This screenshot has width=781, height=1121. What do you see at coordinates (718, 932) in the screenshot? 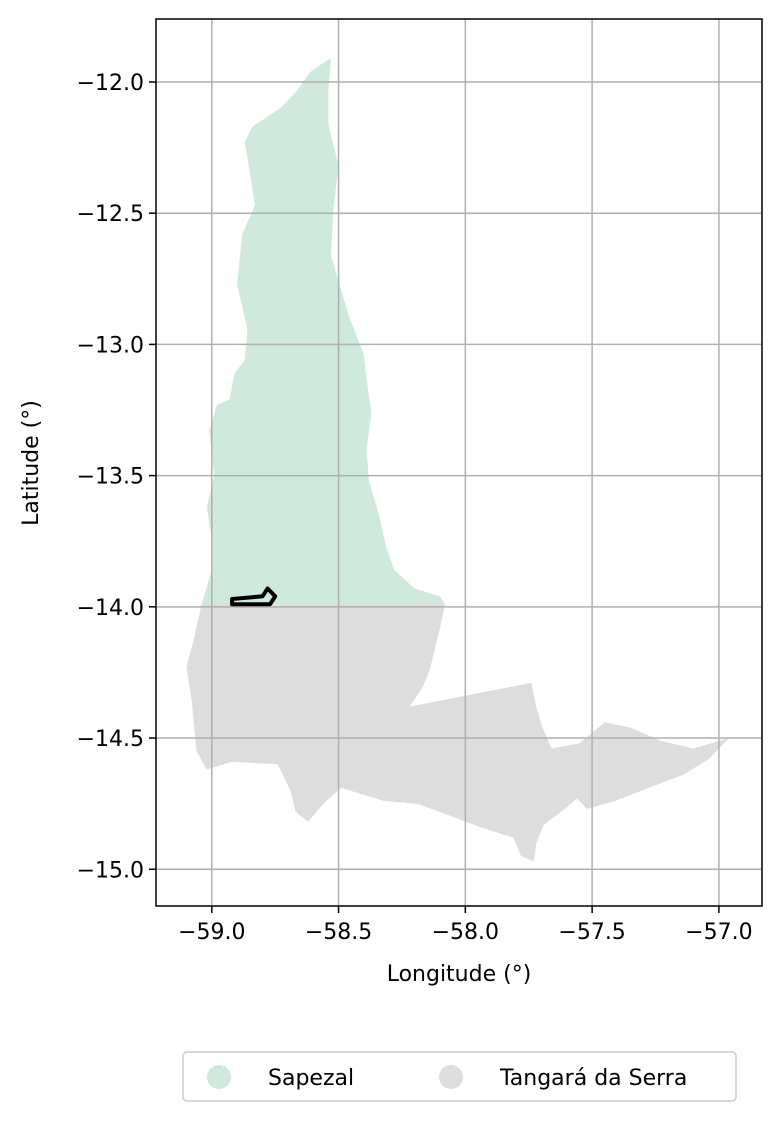
I see `x-tick-label-4: −57.0` at bounding box center [718, 932].